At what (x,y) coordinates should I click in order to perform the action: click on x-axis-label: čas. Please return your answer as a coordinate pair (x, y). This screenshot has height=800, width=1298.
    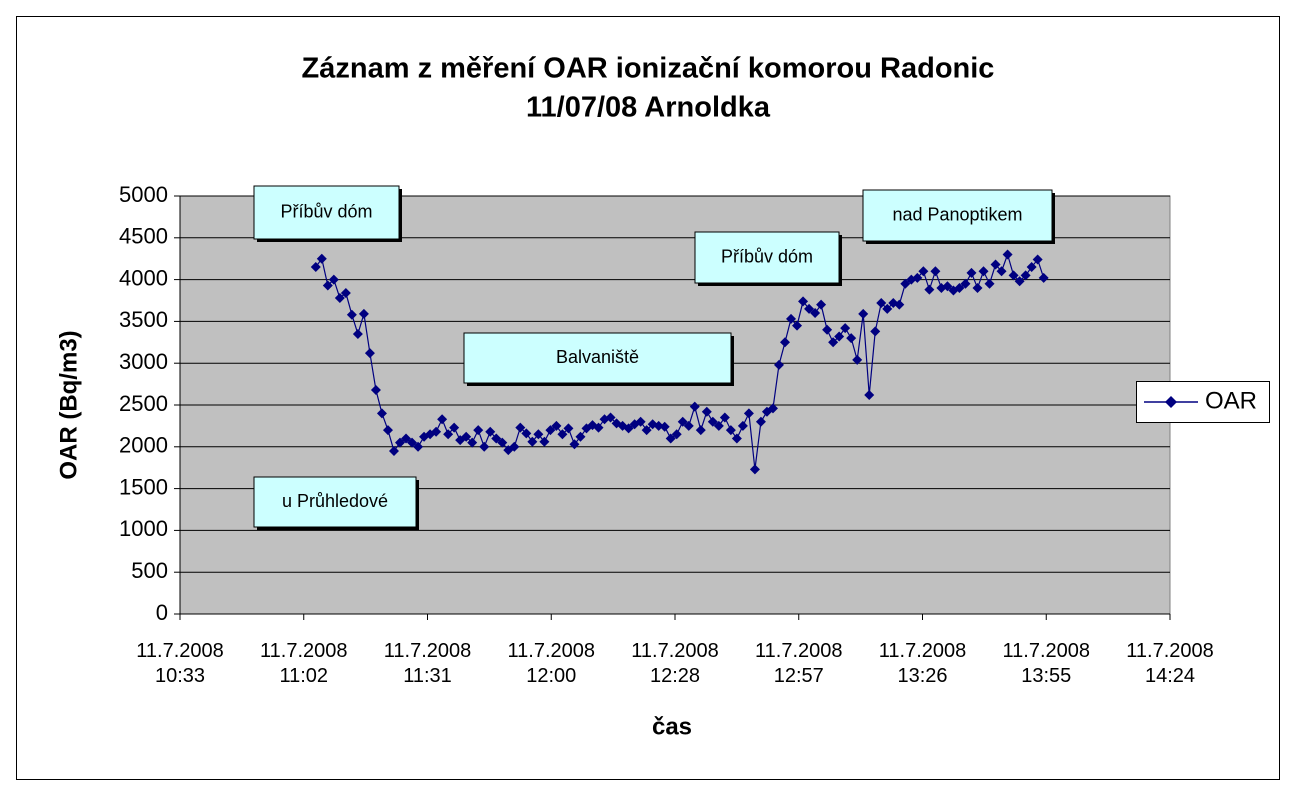
    Looking at the image, I should click on (672, 726).